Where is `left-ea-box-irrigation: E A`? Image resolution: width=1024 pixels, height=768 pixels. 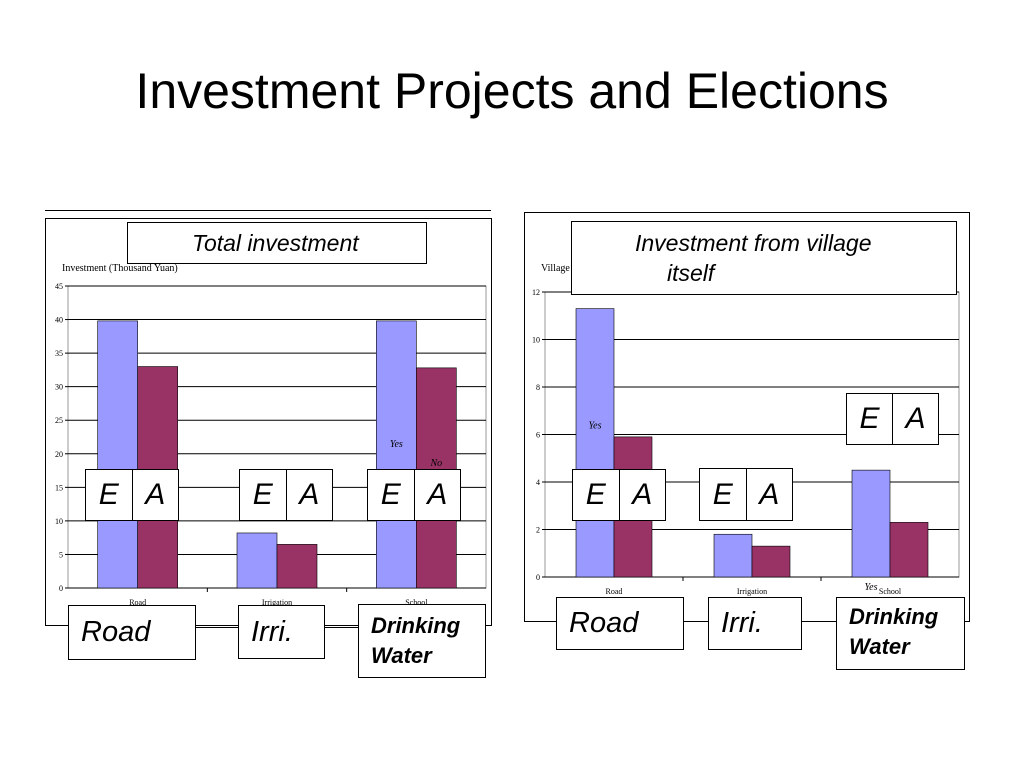
left-ea-box-irrigation: E A is located at coordinates (286, 495).